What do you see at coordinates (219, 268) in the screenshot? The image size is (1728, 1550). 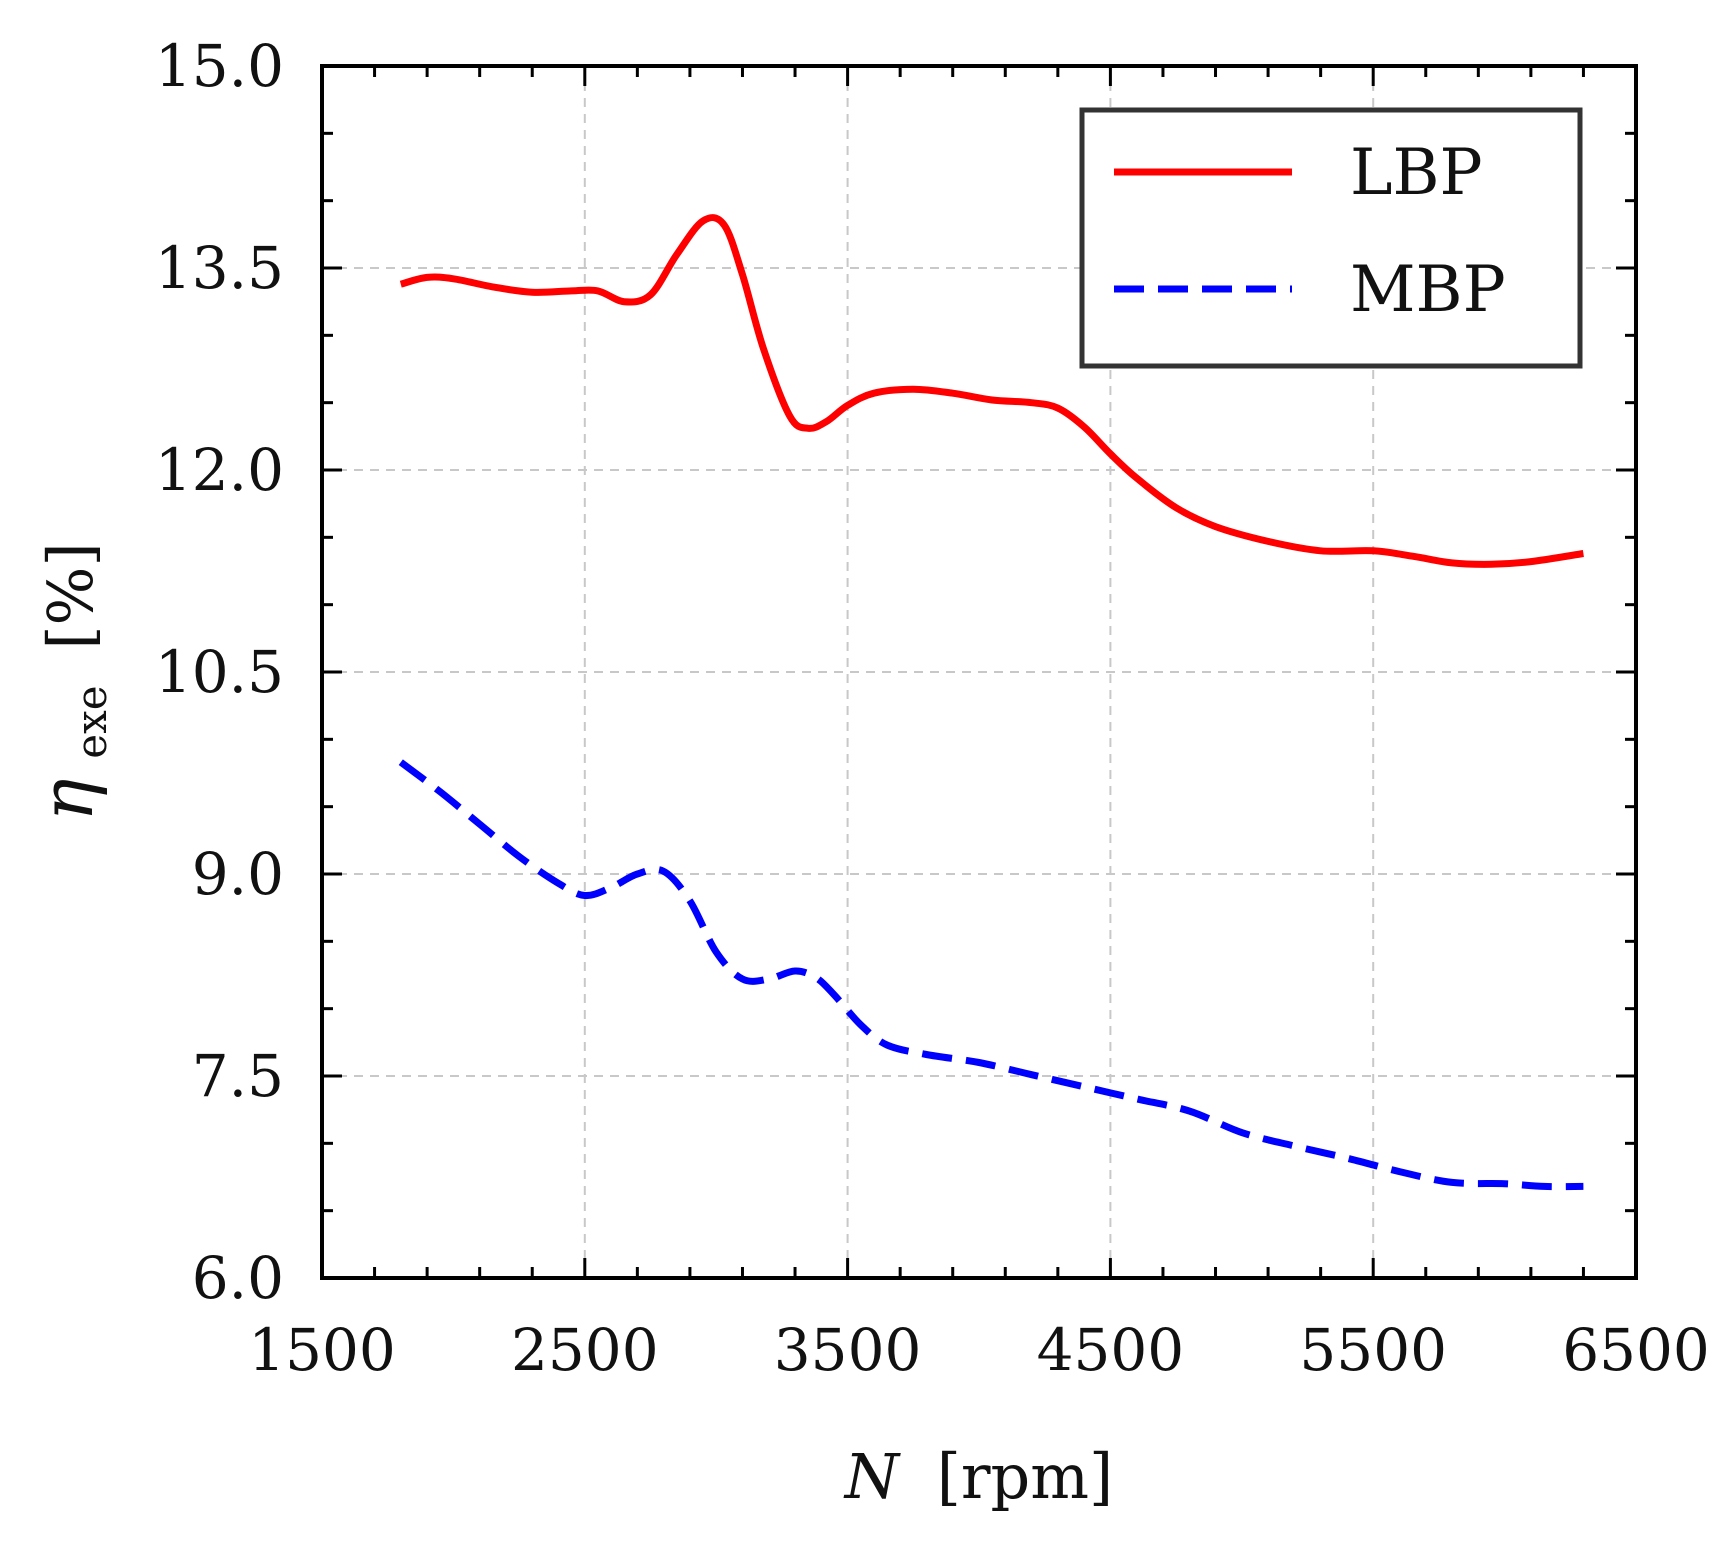 I see `y-tick-label: 13.5` at bounding box center [219, 268].